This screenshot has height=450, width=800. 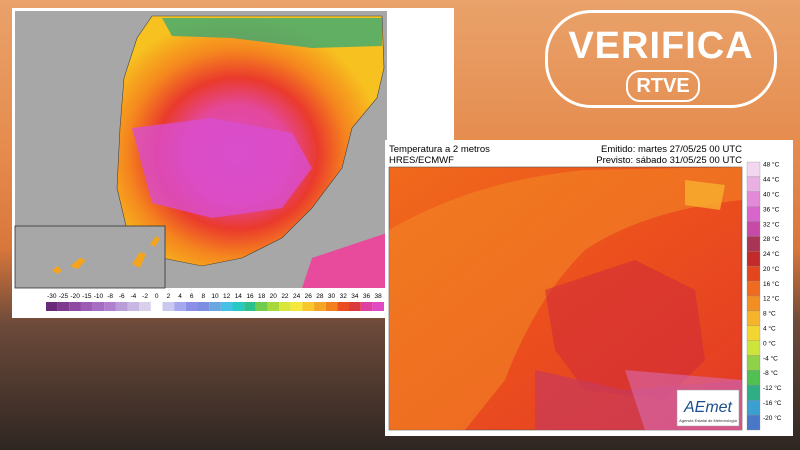 I want to click on colorbar-label: 8 °C, so click(x=769, y=314).